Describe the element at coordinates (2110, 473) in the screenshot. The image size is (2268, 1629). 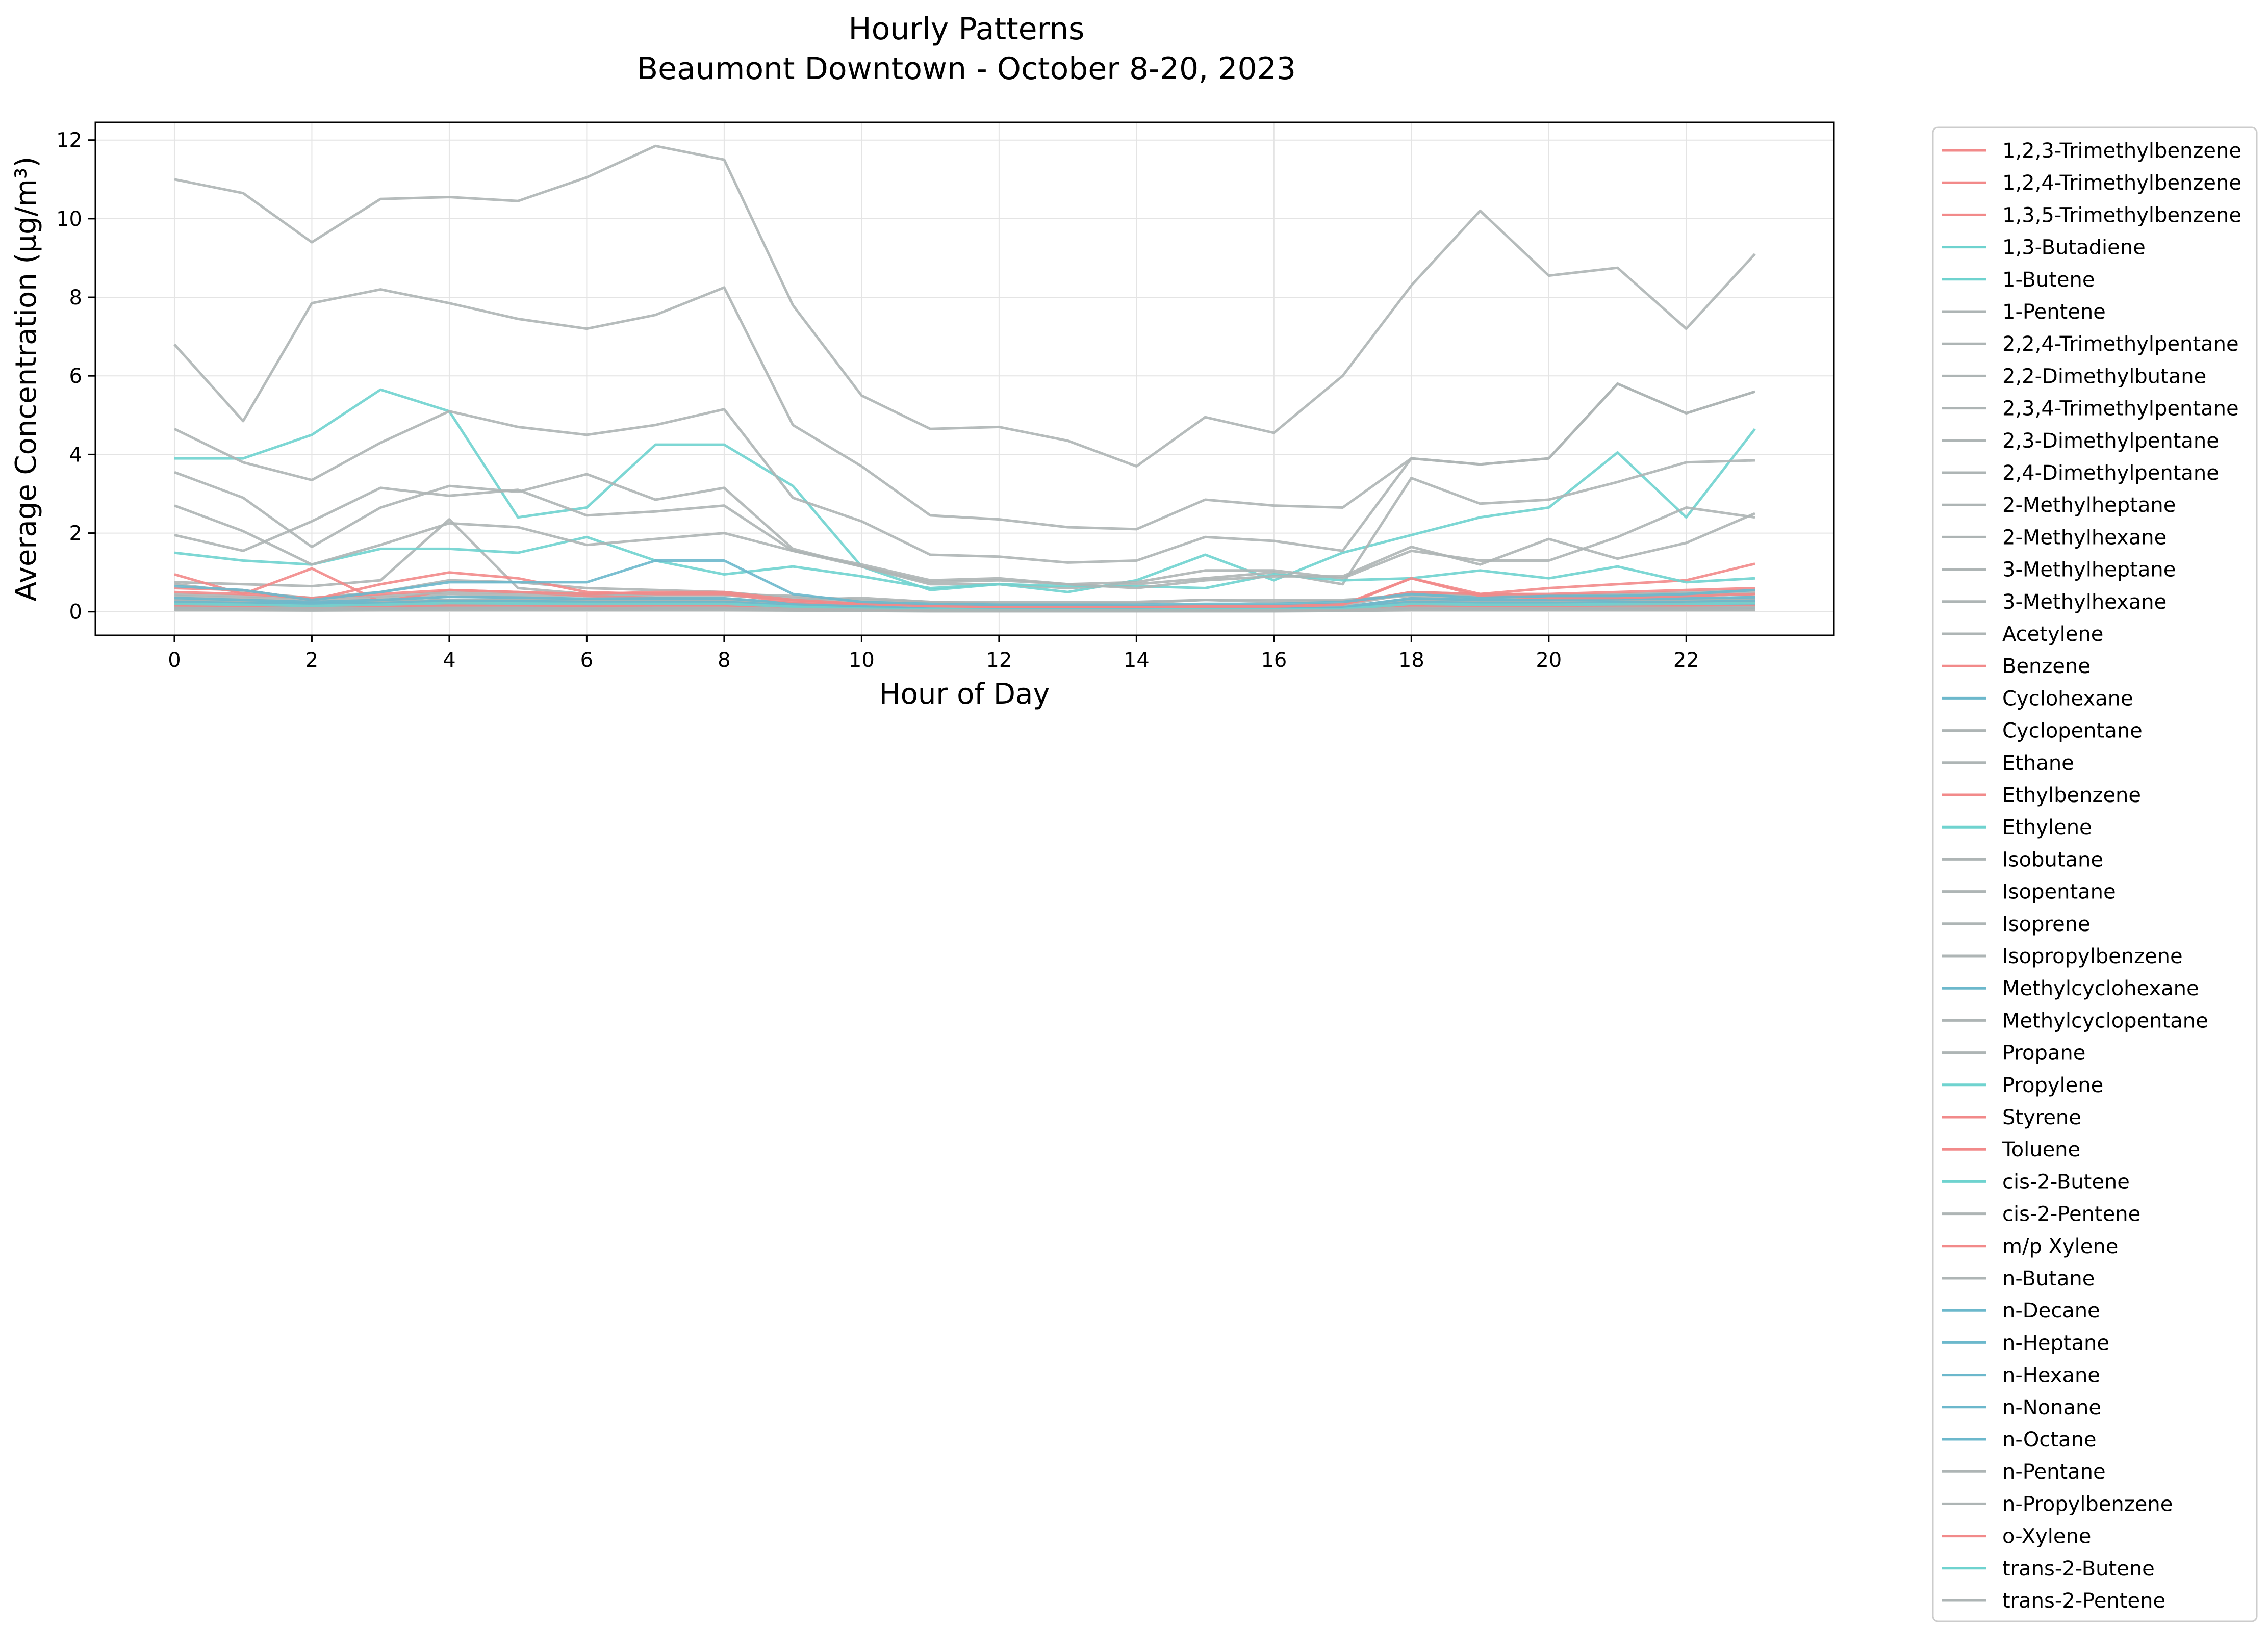
I see `legend-entry-label: 2,4-Dimethylpentane` at that location.